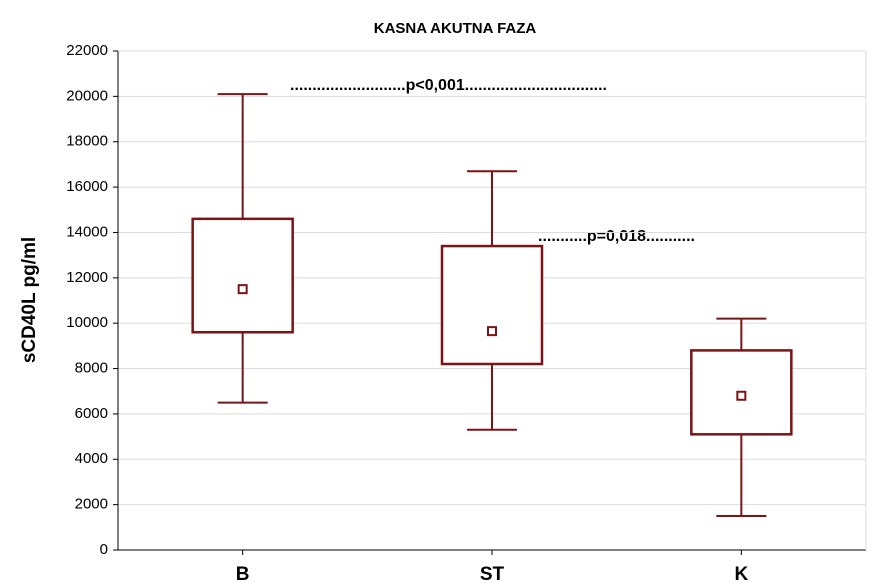 This screenshot has height=583, width=875. What do you see at coordinates (91, 368) in the screenshot?
I see `y-tick-label: 8000` at bounding box center [91, 368].